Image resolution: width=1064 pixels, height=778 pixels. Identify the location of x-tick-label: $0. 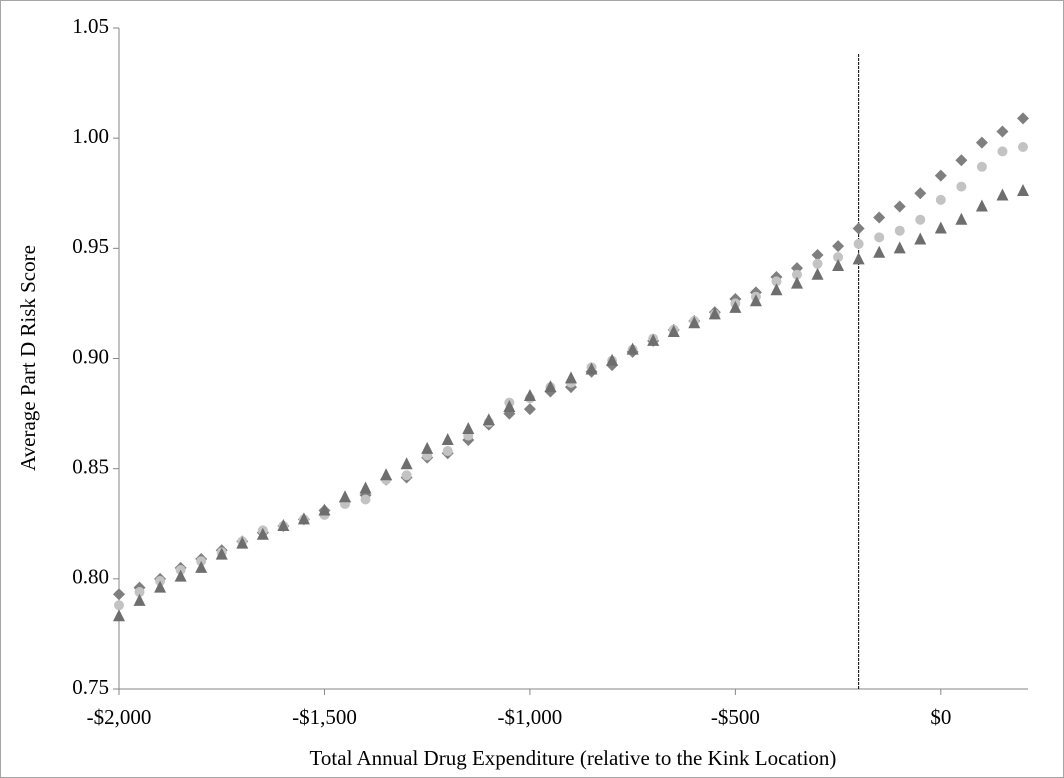
(940, 717).